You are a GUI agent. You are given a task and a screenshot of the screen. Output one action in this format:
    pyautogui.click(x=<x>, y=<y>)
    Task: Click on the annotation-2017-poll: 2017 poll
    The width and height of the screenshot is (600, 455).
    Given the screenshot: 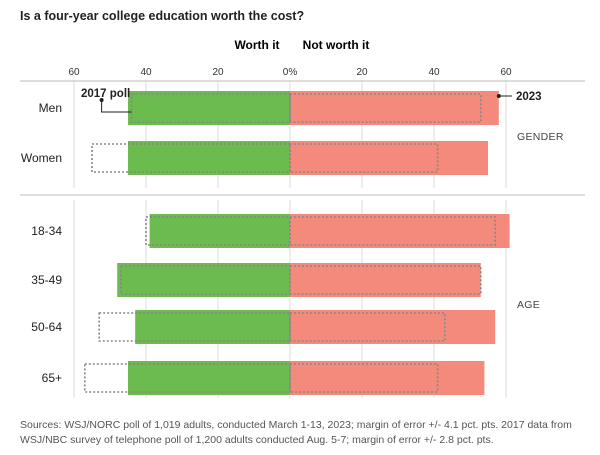 What is the action you would take?
    pyautogui.click(x=105, y=94)
    